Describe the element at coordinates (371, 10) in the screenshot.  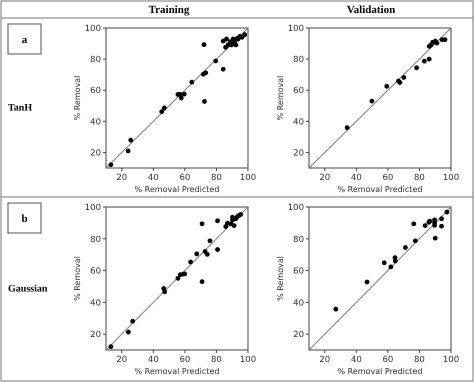
I see `chart-title: Validation` at that location.